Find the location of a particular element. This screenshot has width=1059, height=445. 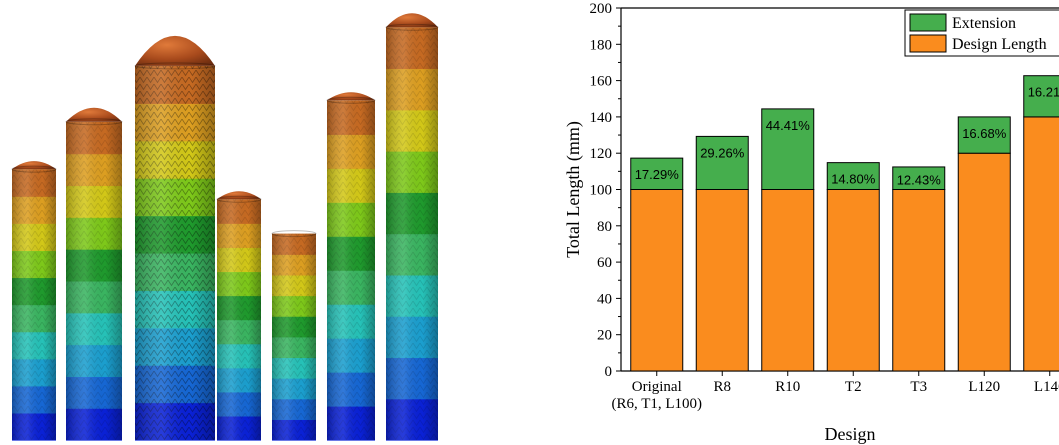

bar-label: 16.21% is located at coordinates (1043, 92).